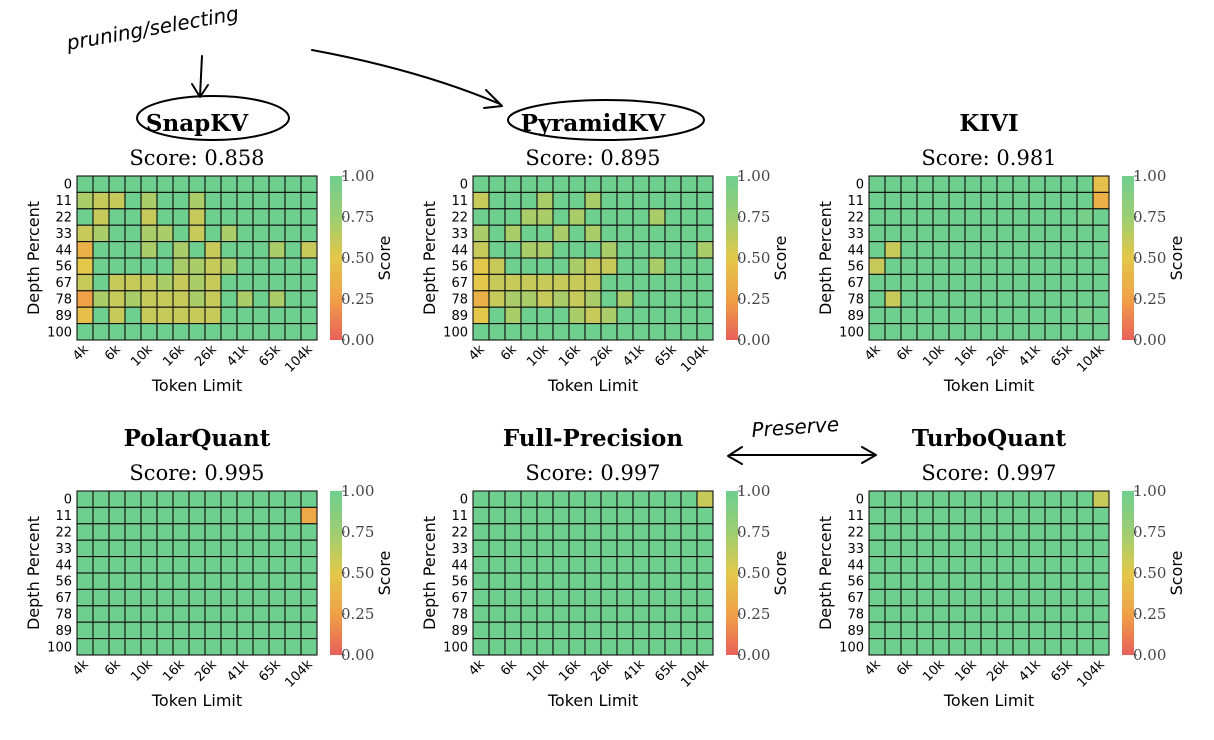  Describe the element at coordinates (196, 473) in the screenshot. I see `chart-score: Score: 0.995` at that location.